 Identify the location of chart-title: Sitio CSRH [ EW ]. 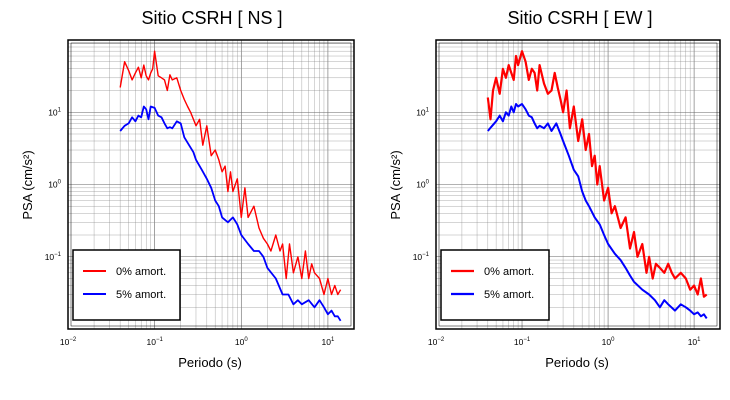
(579, 18).